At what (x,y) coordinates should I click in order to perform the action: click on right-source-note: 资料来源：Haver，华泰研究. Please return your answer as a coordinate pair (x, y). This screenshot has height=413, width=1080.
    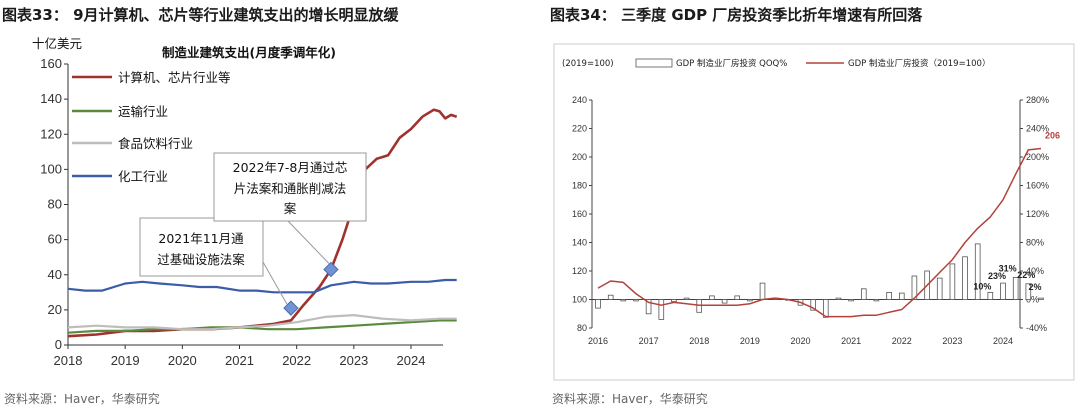
    Looking at the image, I should click on (630, 399).